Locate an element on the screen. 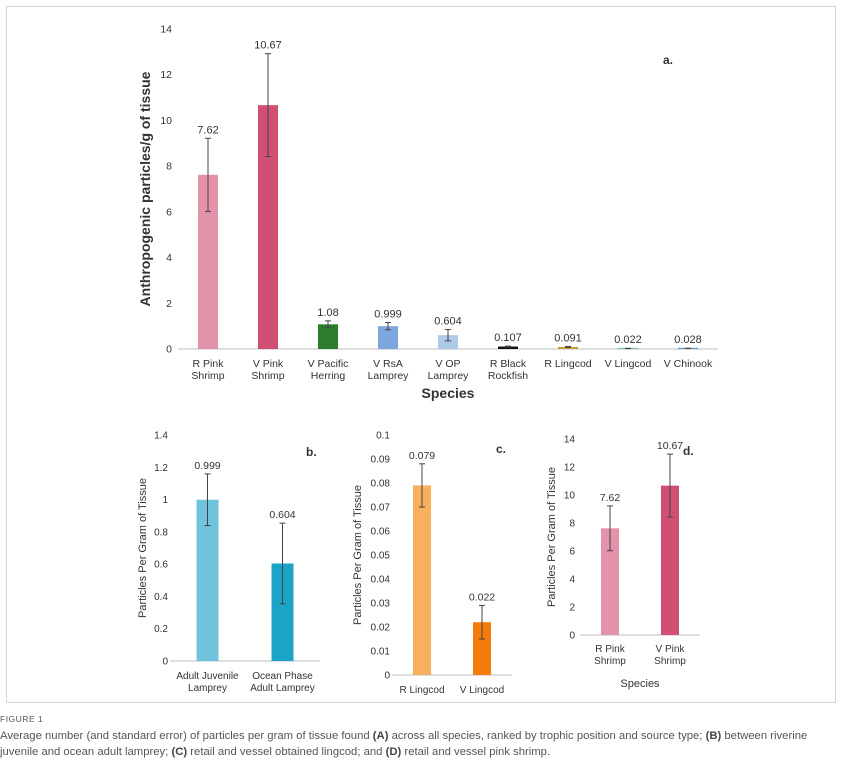 The height and width of the screenshot is (774, 843). y-tick-label: 0.2 is located at coordinates (161, 629).